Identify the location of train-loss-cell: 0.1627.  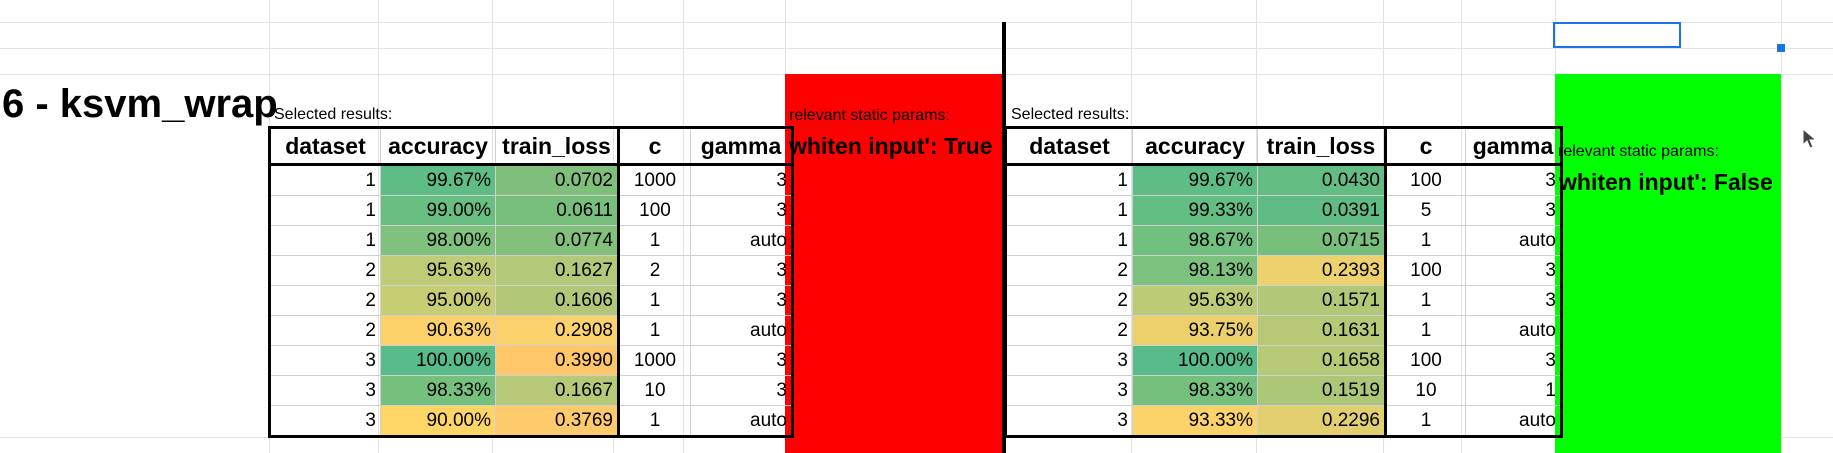
(557, 270).